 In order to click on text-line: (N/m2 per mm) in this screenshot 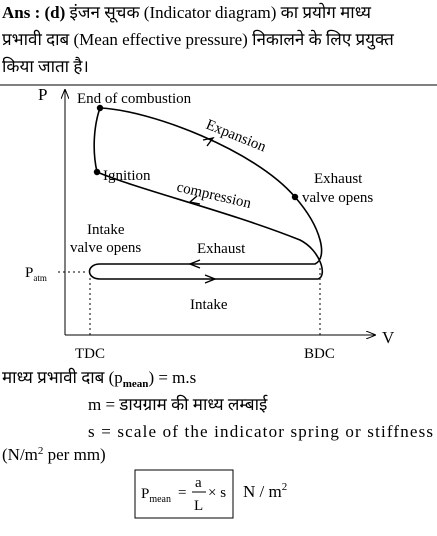, I will do `click(54, 454)`.